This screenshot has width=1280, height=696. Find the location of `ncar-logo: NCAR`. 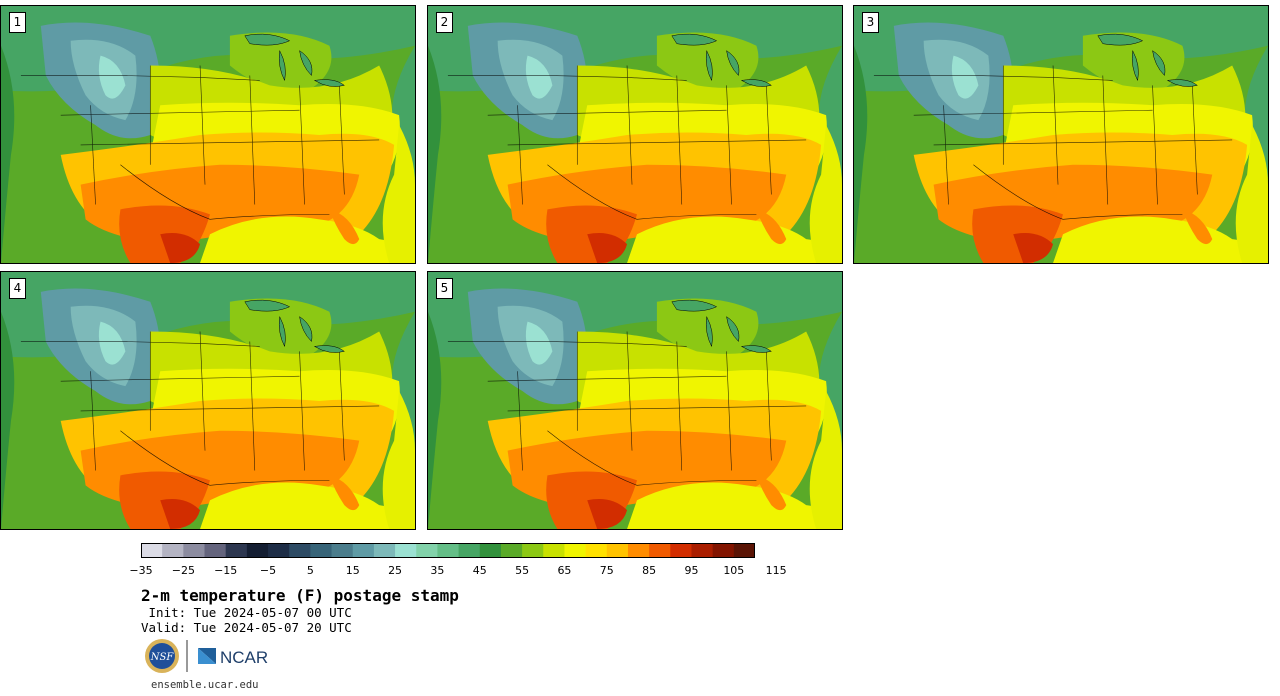

ncar-logo: NCAR is located at coordinates (233, 657).